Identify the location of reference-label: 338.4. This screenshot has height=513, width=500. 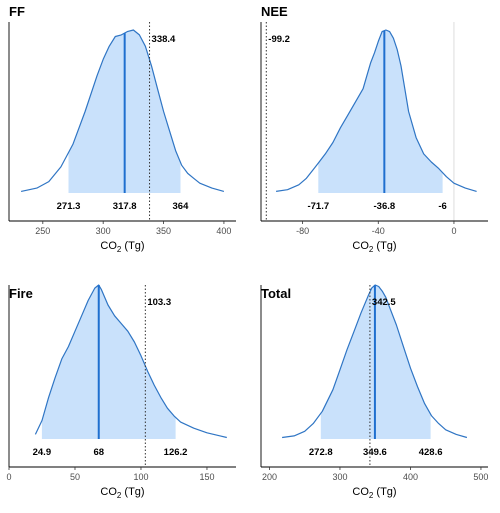
(164, 39).